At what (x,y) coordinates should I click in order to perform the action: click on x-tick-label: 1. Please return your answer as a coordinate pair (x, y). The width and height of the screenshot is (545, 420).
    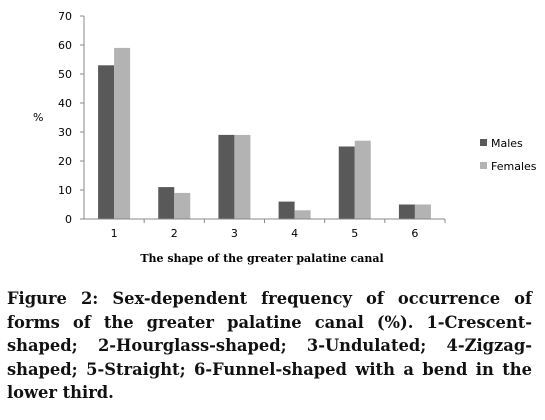
    Looking at the image, I should click on (114, 233).